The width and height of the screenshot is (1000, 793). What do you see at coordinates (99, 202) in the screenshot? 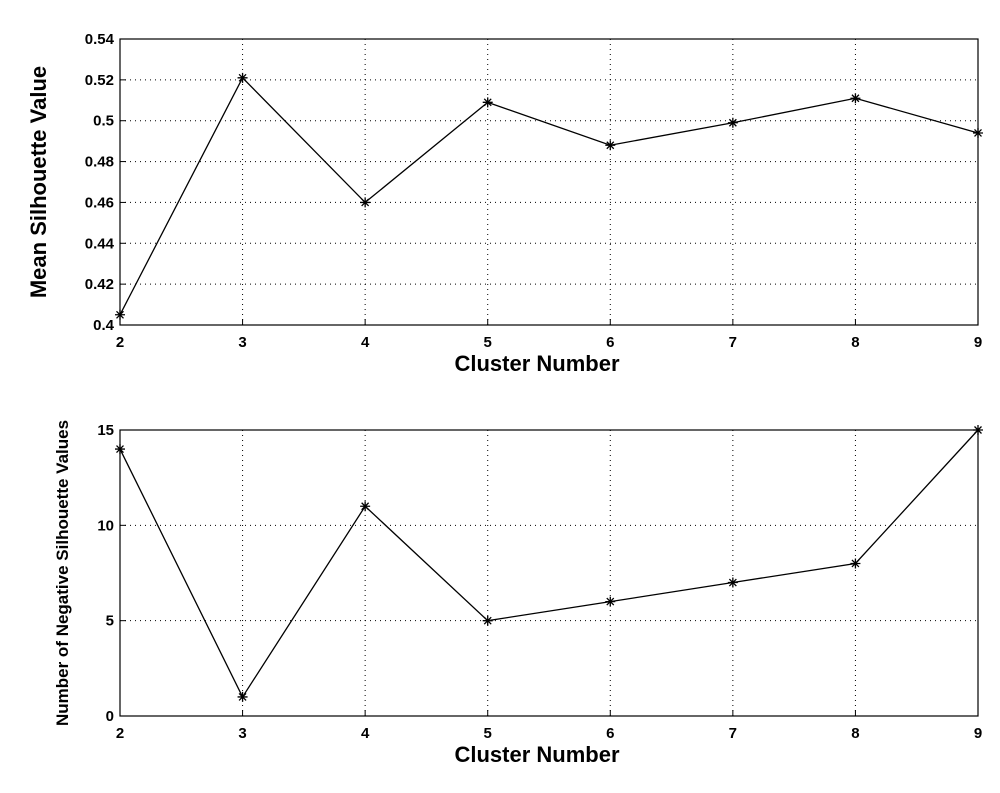
I see `y-tick-label: 0.46` at bounding box center [99, 202].